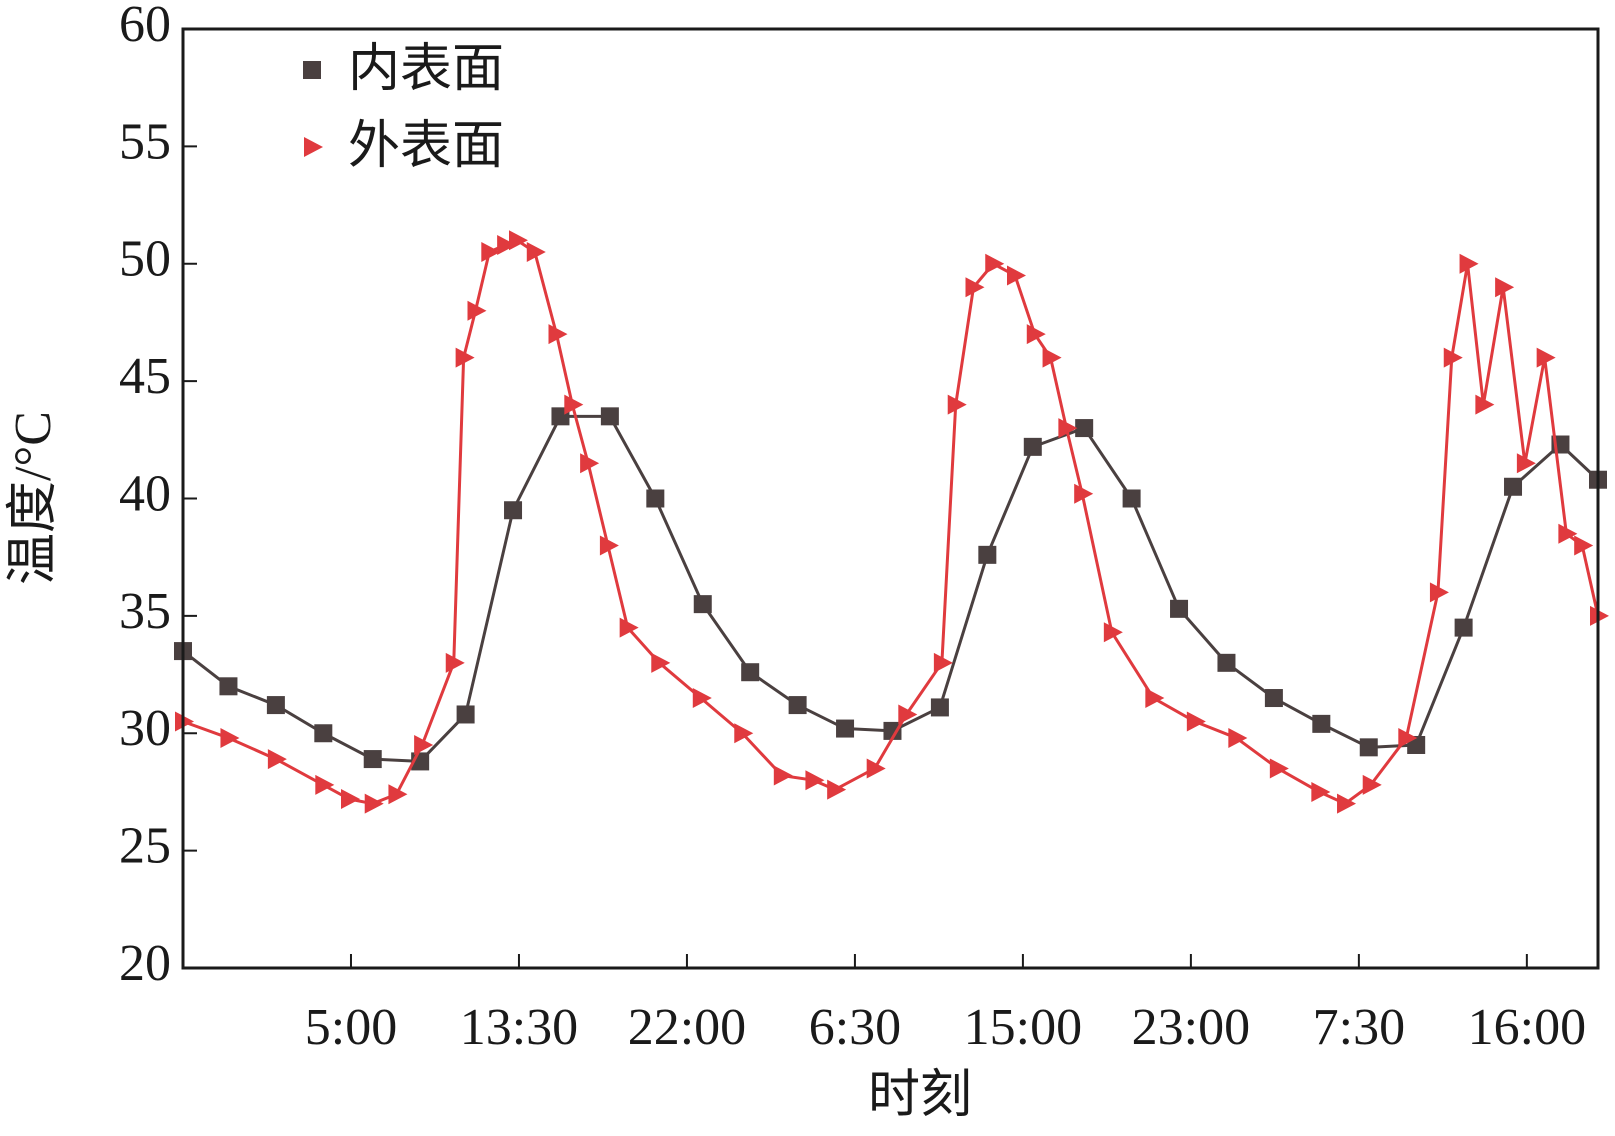 The height and width of the screenshot is (1136, 1615). What do you see at coordinates (426, 146) in the screenshot?
I see `legend-label: 外表面` at bounding box center [426, 146].